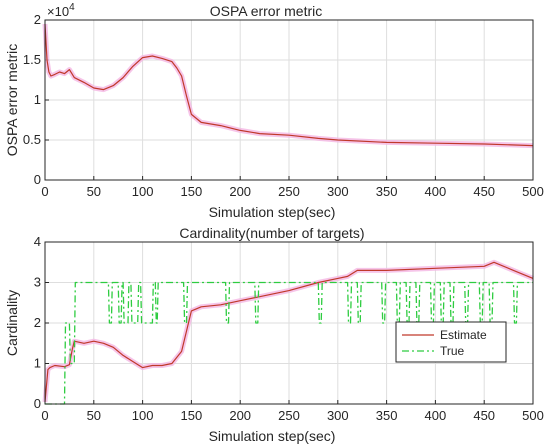  What do you see at coordinates (12, 323) in the screenshot?
I see `cardinality-chart-y-label: Cardinality` at bounding box center [12, 323].